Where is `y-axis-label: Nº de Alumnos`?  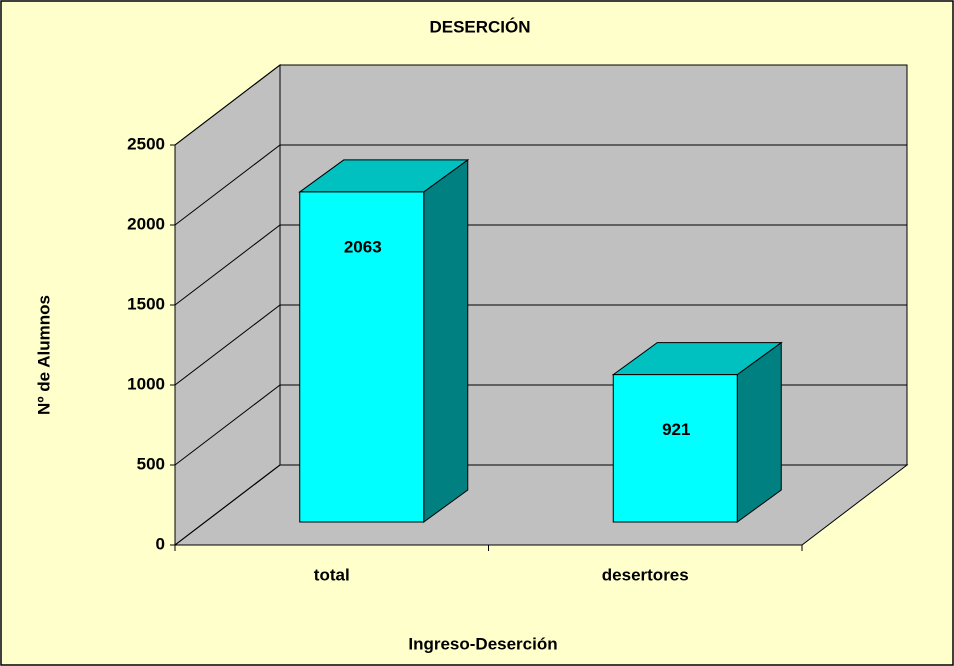
y-axis-label: Nº de Alumnos is located at coordinates (43, 355).